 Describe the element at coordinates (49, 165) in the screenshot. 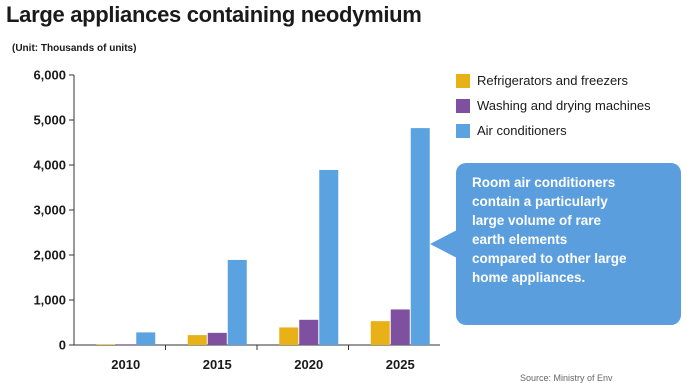

I see `y-tick-label: 4,000` at that location.